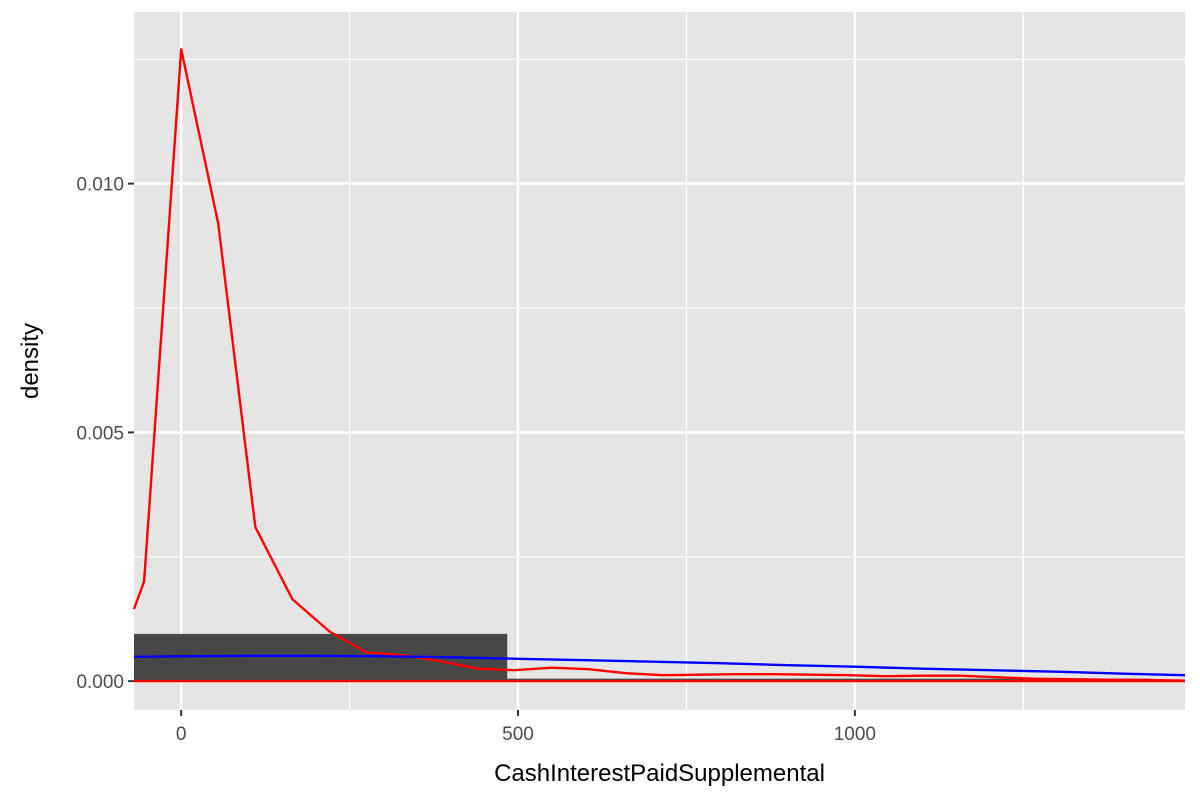 The width and height of the screenshot is (1200, 800). Describe the element at coordinates (659, 665) in the screenshot. I see `density-line` at that location.